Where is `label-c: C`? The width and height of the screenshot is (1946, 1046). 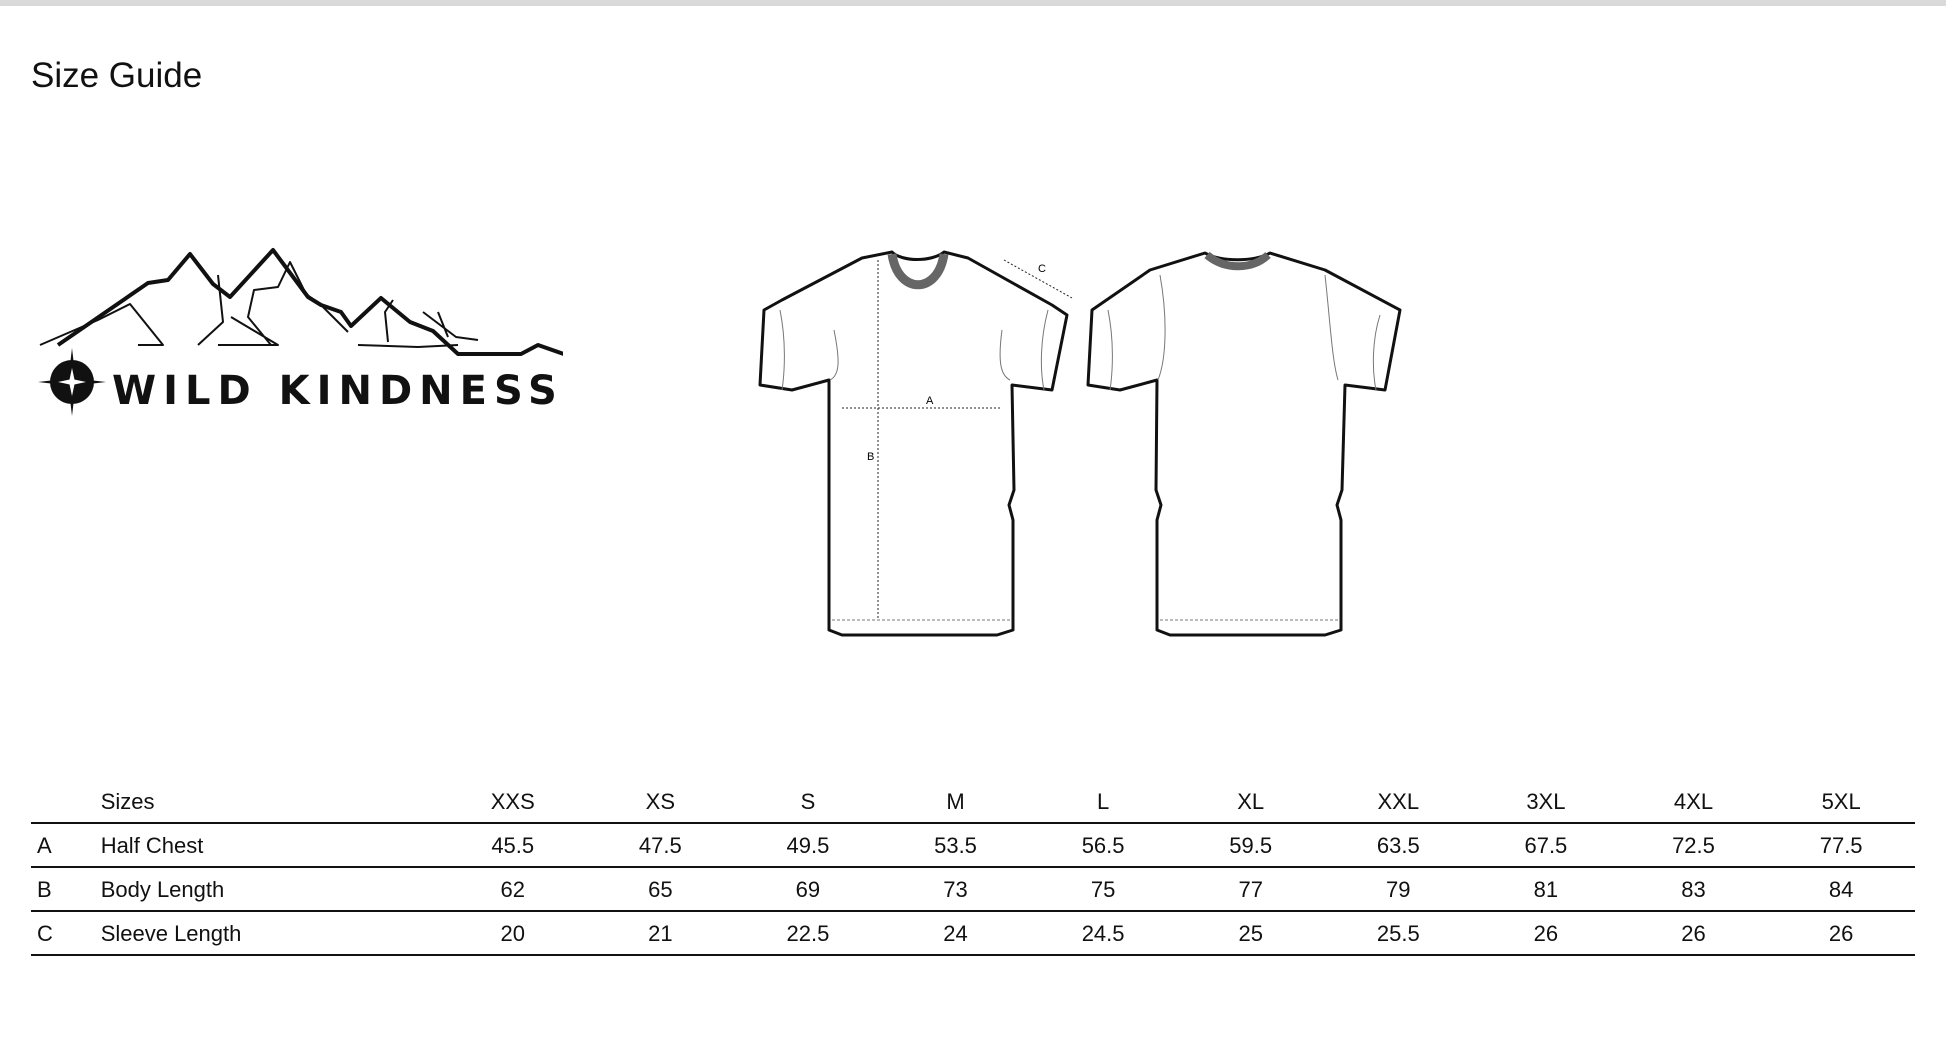
label-c: C is located at coordinates (1042, 269).